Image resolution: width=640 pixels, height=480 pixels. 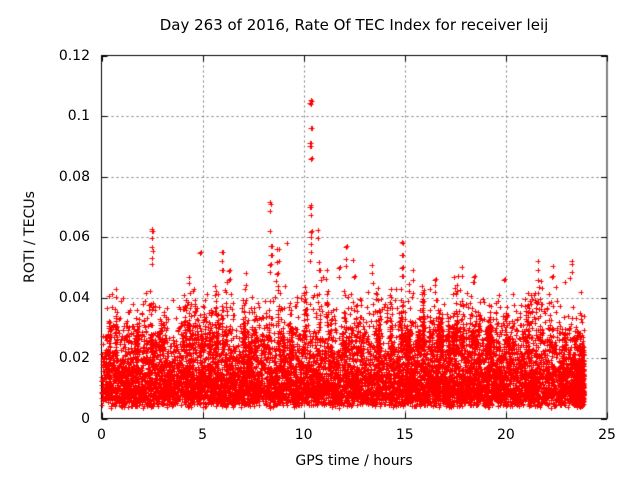 I want to click on y-tick-label: 0.12, so click(x=74, y=55).